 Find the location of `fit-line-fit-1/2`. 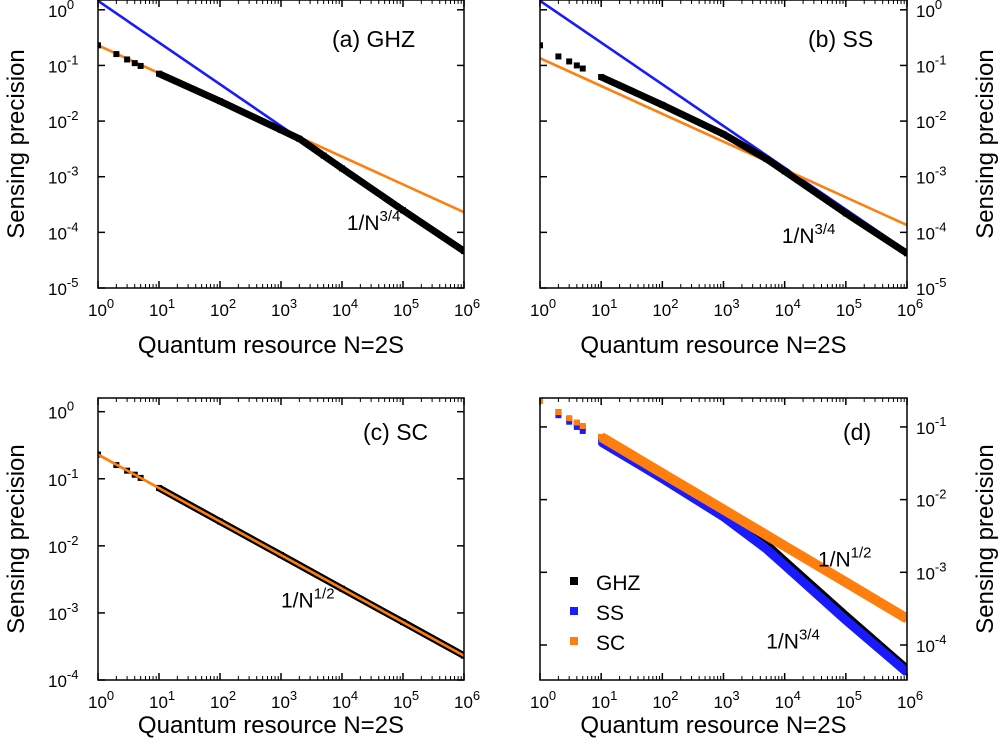

fit-line-fit-1/2 is located at coordinates (723, 142).